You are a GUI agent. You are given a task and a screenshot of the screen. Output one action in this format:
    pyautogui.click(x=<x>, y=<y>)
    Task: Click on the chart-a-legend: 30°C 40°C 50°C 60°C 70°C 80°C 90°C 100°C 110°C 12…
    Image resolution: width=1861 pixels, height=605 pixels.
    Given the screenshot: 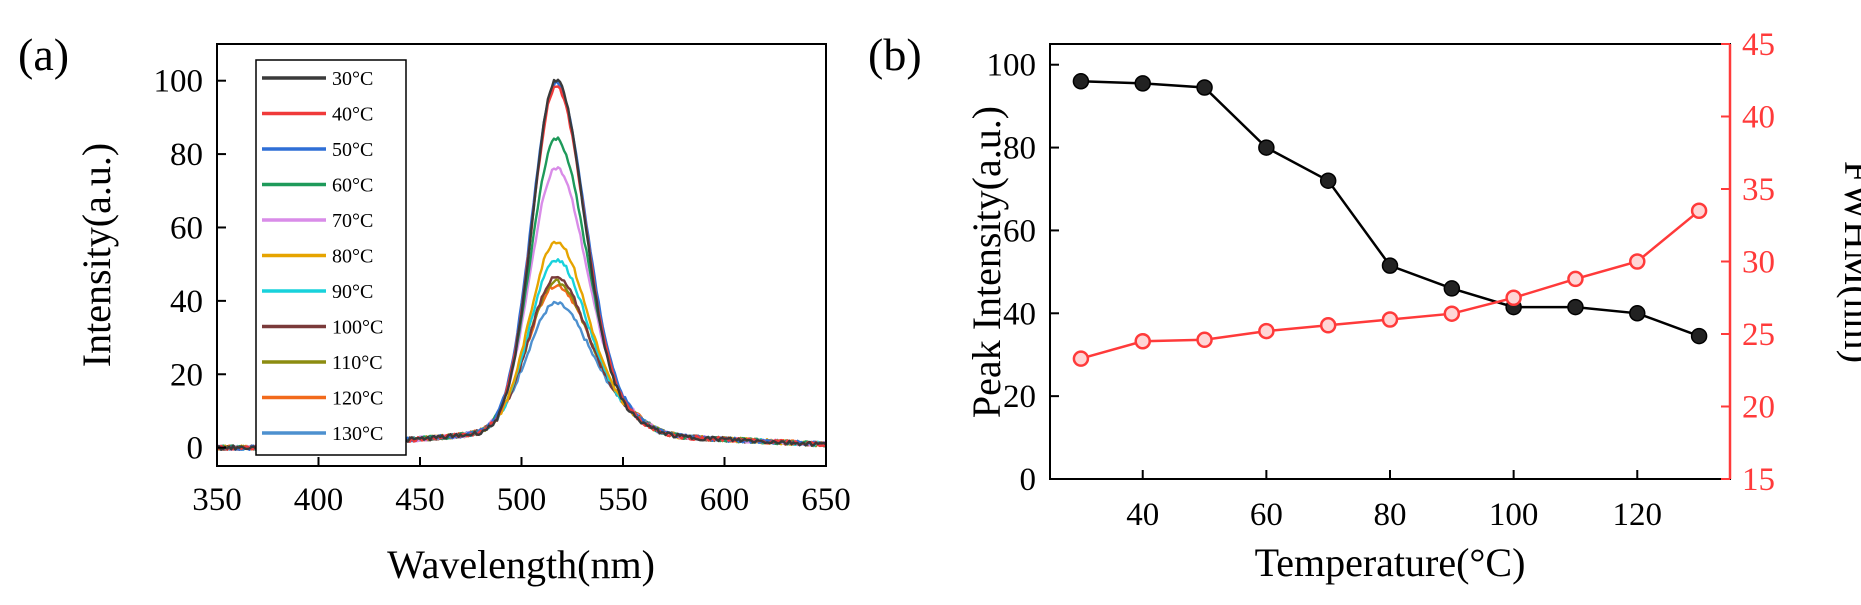 What is the action you would take?
    pyautogui.click(x=331, y=257)
    